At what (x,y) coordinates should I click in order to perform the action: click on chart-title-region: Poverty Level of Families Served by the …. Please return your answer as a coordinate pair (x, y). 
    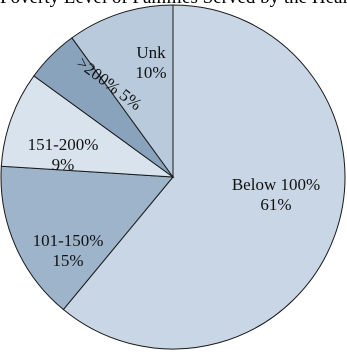
    Looking at the image, I should click on (173, 11).